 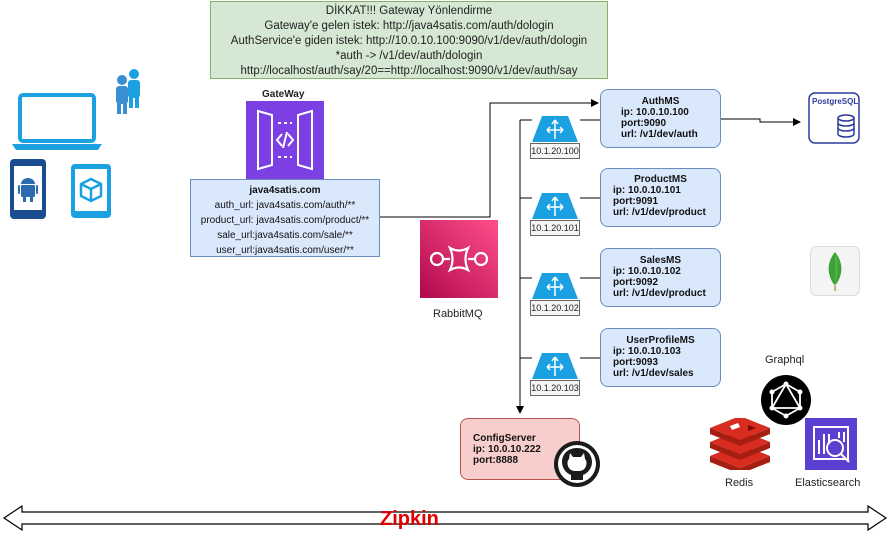 What do you see at coordinates (285, 190) in the screenshot?
I see `gateway-domain: java4satis.com` at bounding box center [285, 190].